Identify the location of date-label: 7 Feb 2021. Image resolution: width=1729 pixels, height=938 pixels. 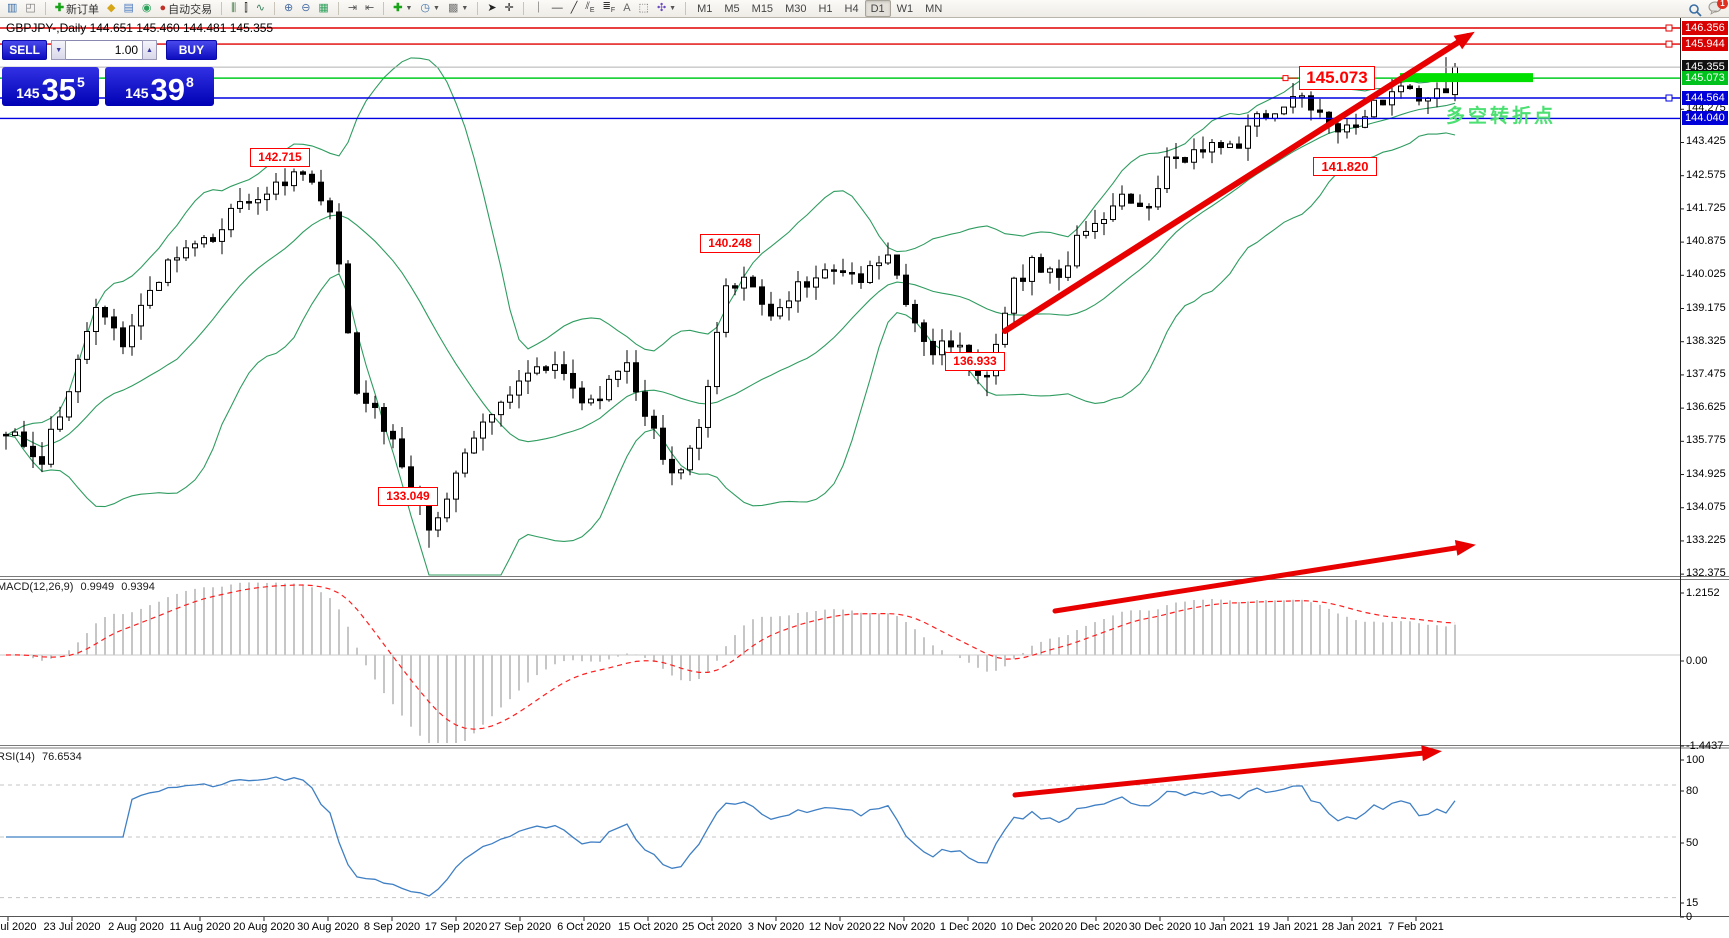
(1416, 927).